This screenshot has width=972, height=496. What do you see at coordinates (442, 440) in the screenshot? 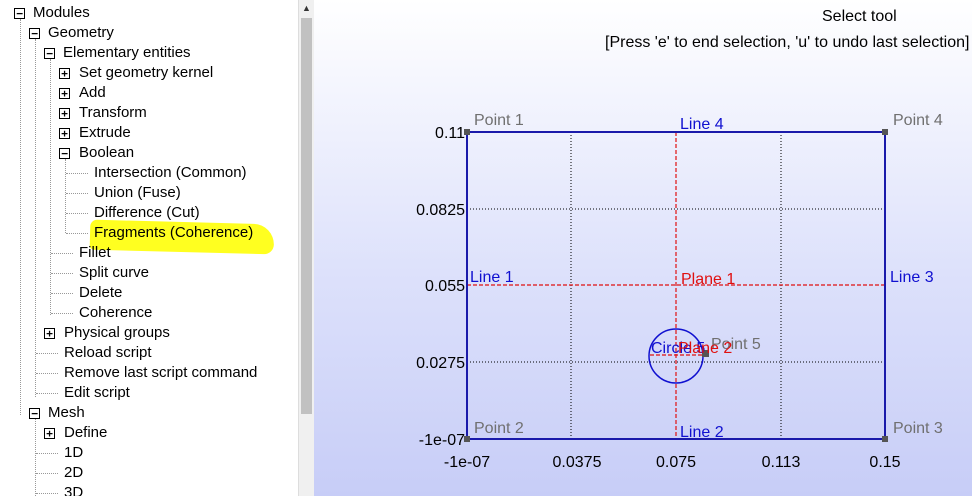
I see `y-tick-label: -1e-07` at bounding box center [442, 440].